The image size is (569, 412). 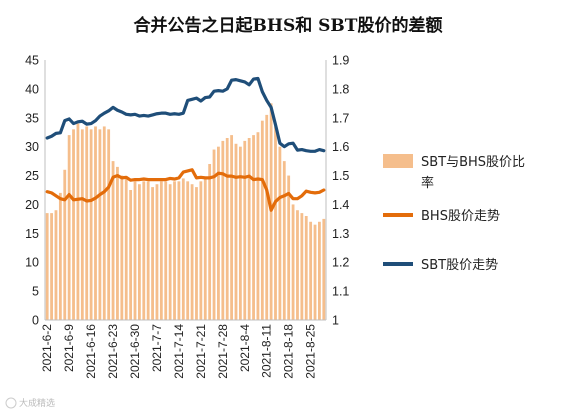 What do you see at coordinates (201, 351) in the screenshot?
I see `x-tick-label: 2021-7-21` at bounding box center [201, 351].